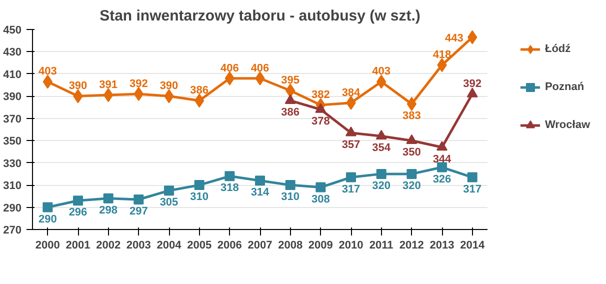 This screenshot has height=284, width=606. Describe the element at coordinates (12, 142) in the screenshot. I see `y-tick-label: 350` at that location.